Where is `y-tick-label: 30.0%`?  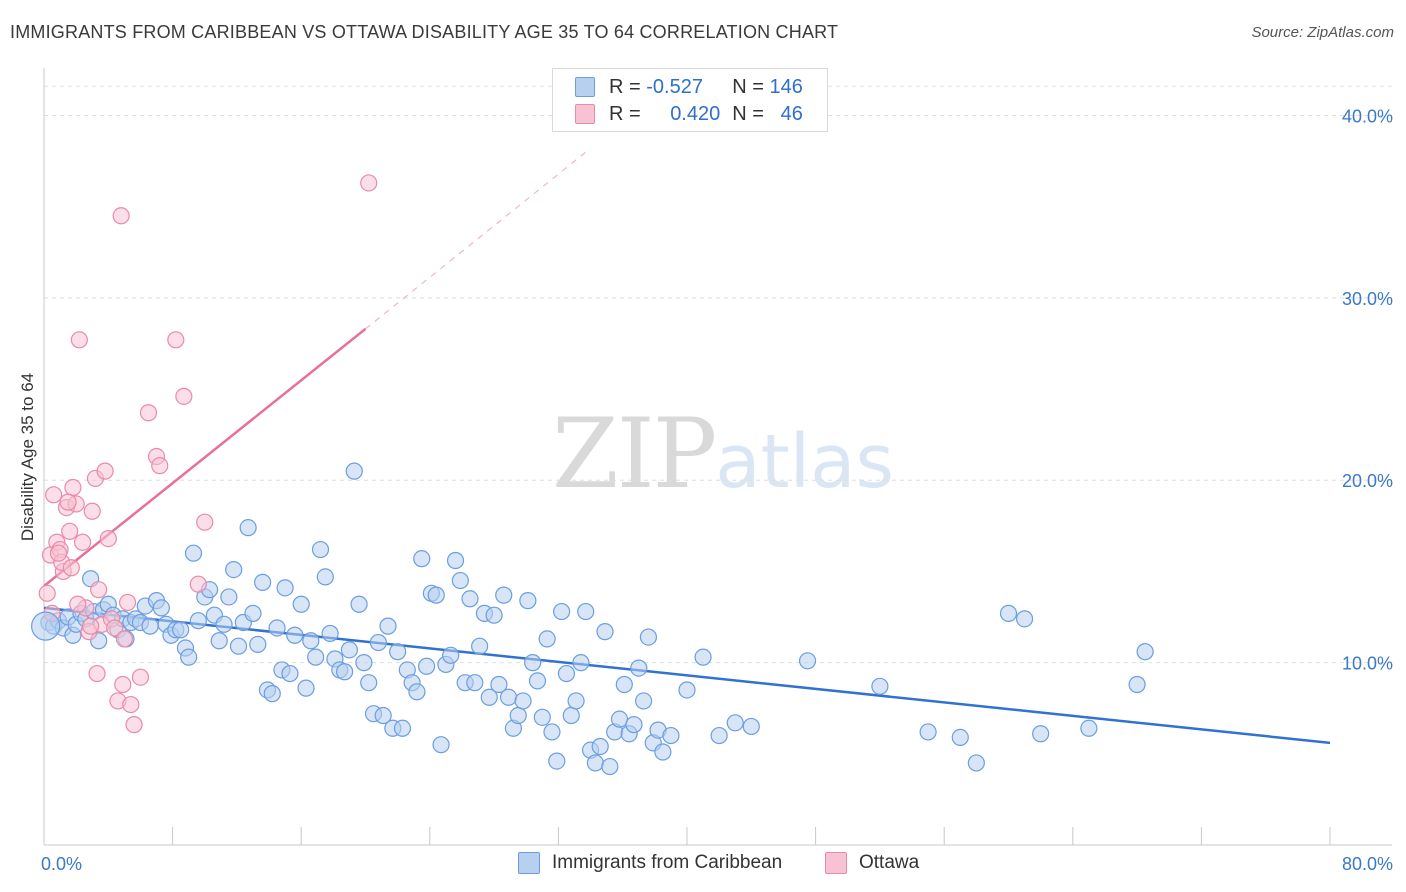 y-tick-label: 30.0% is located at coordinates (1367, 299).